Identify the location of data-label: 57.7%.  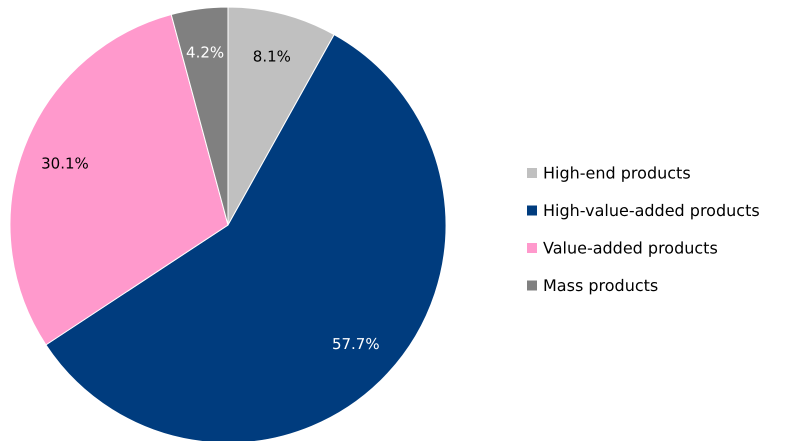
(356, 343).